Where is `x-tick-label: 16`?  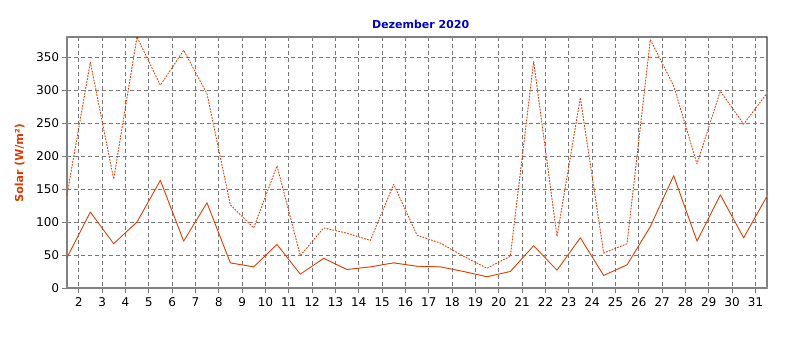
x-tick-label: 16 is located at coordinates (405, 302).